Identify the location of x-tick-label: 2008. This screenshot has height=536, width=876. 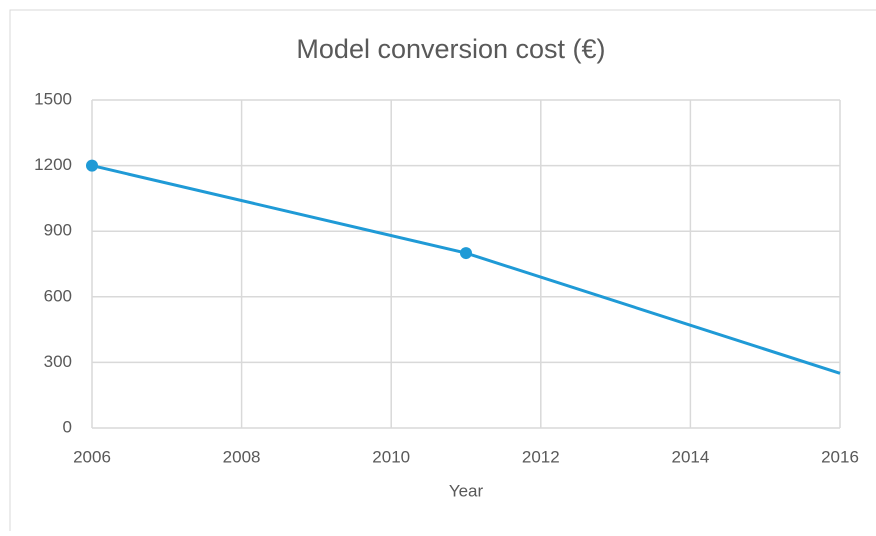
(242, 456).